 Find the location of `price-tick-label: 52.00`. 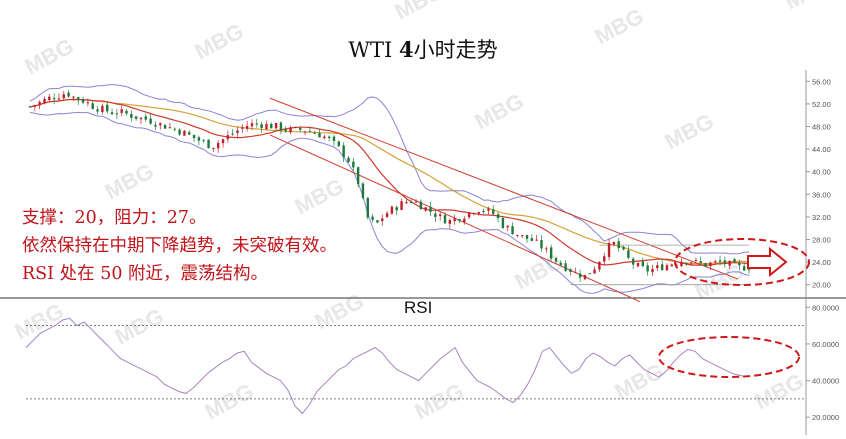

price-tick-label: 52.00 is located at coordinates (821, 104).